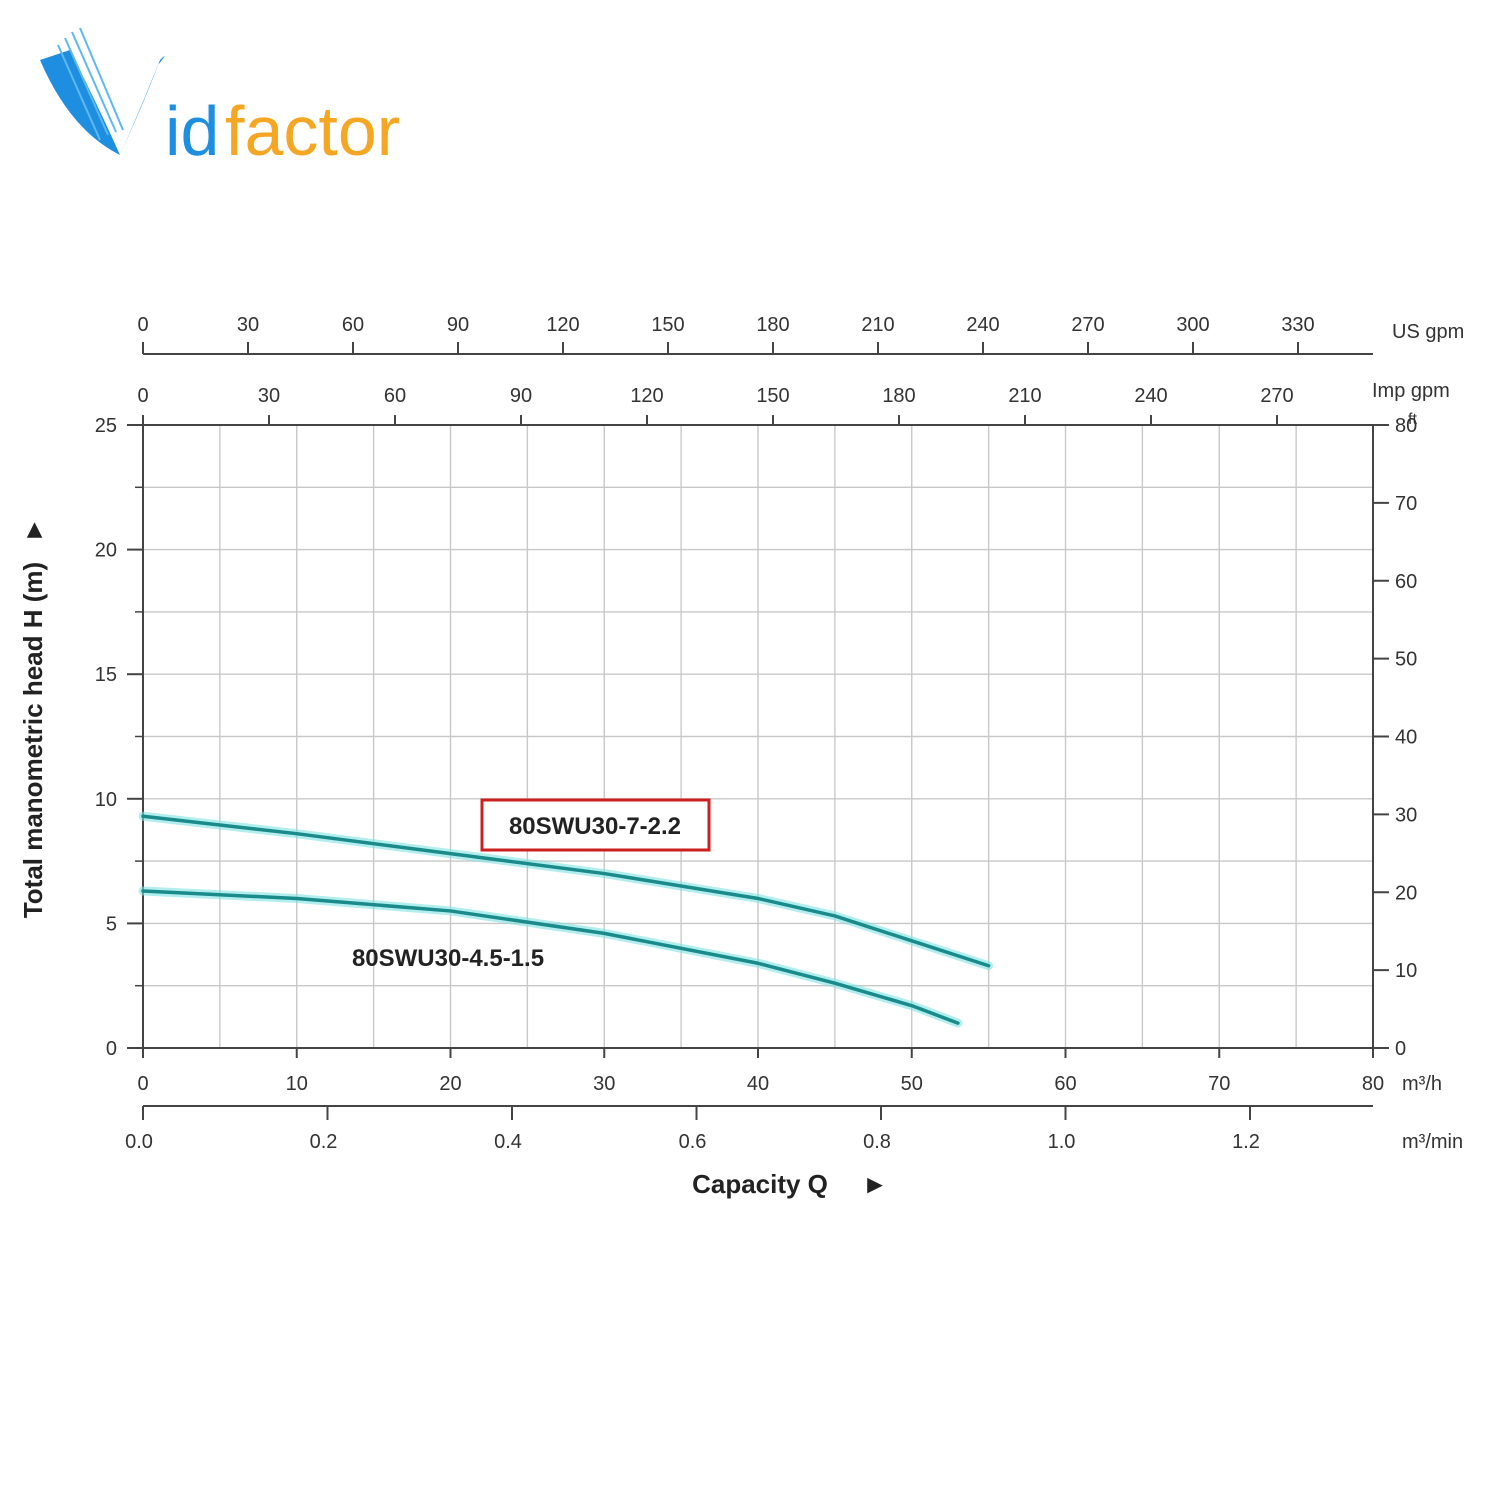  Describe the element at coordinates (877, 325) in the screenshot. I see `us-gpm-tick-label: 210` at that location.